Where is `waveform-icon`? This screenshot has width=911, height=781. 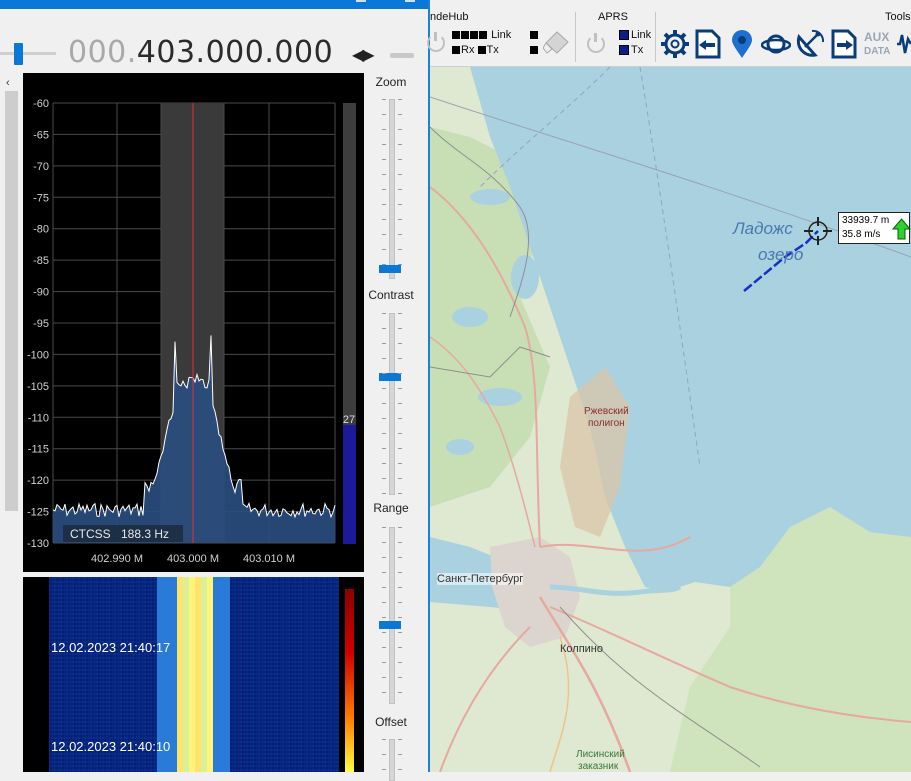 waveform-icon is located at coordinates (904, 44).